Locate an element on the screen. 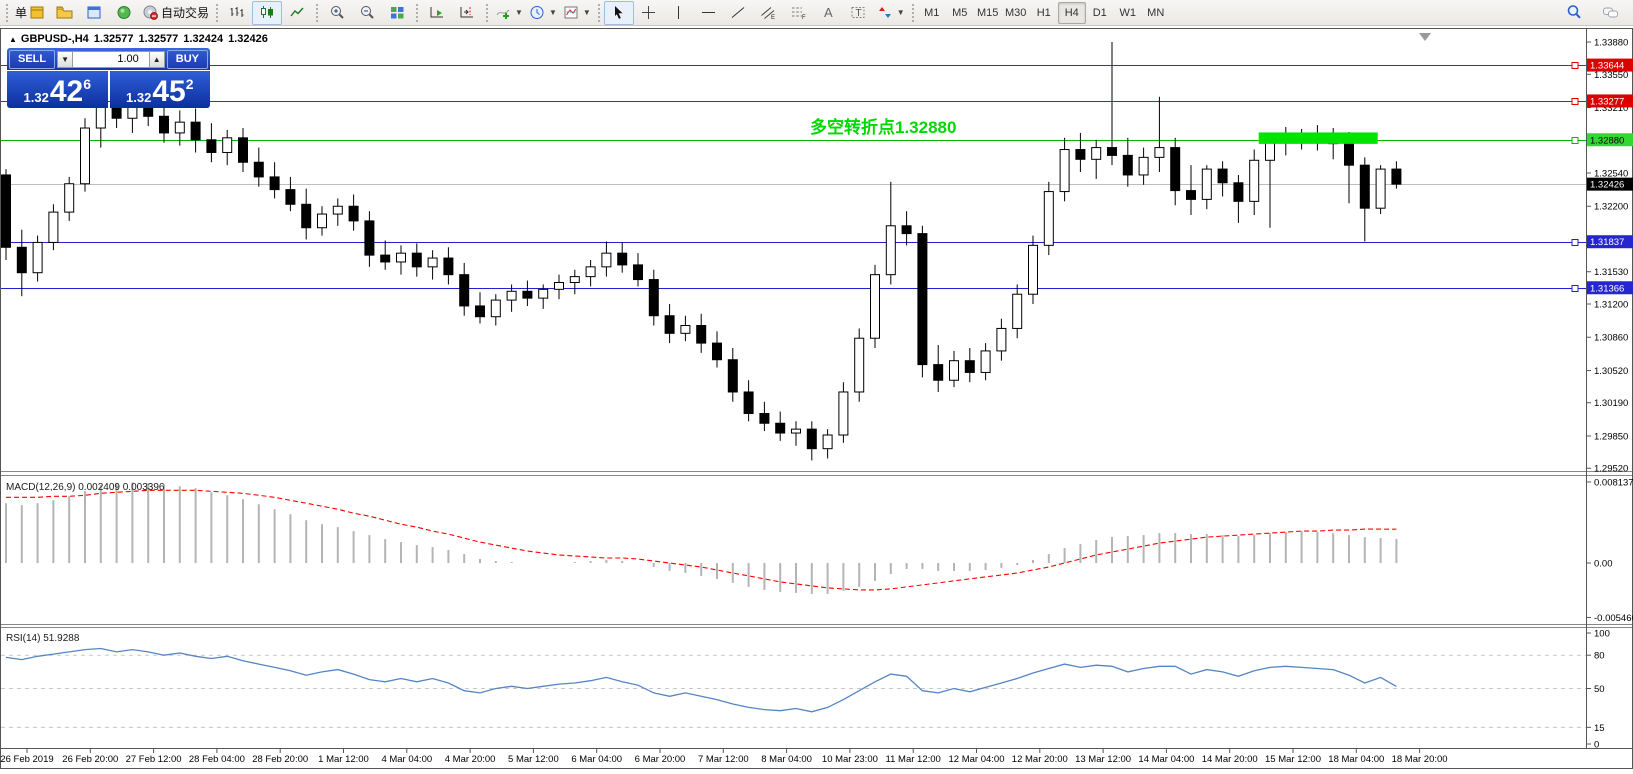  svg-text: A is located at coordinates (828, 12).